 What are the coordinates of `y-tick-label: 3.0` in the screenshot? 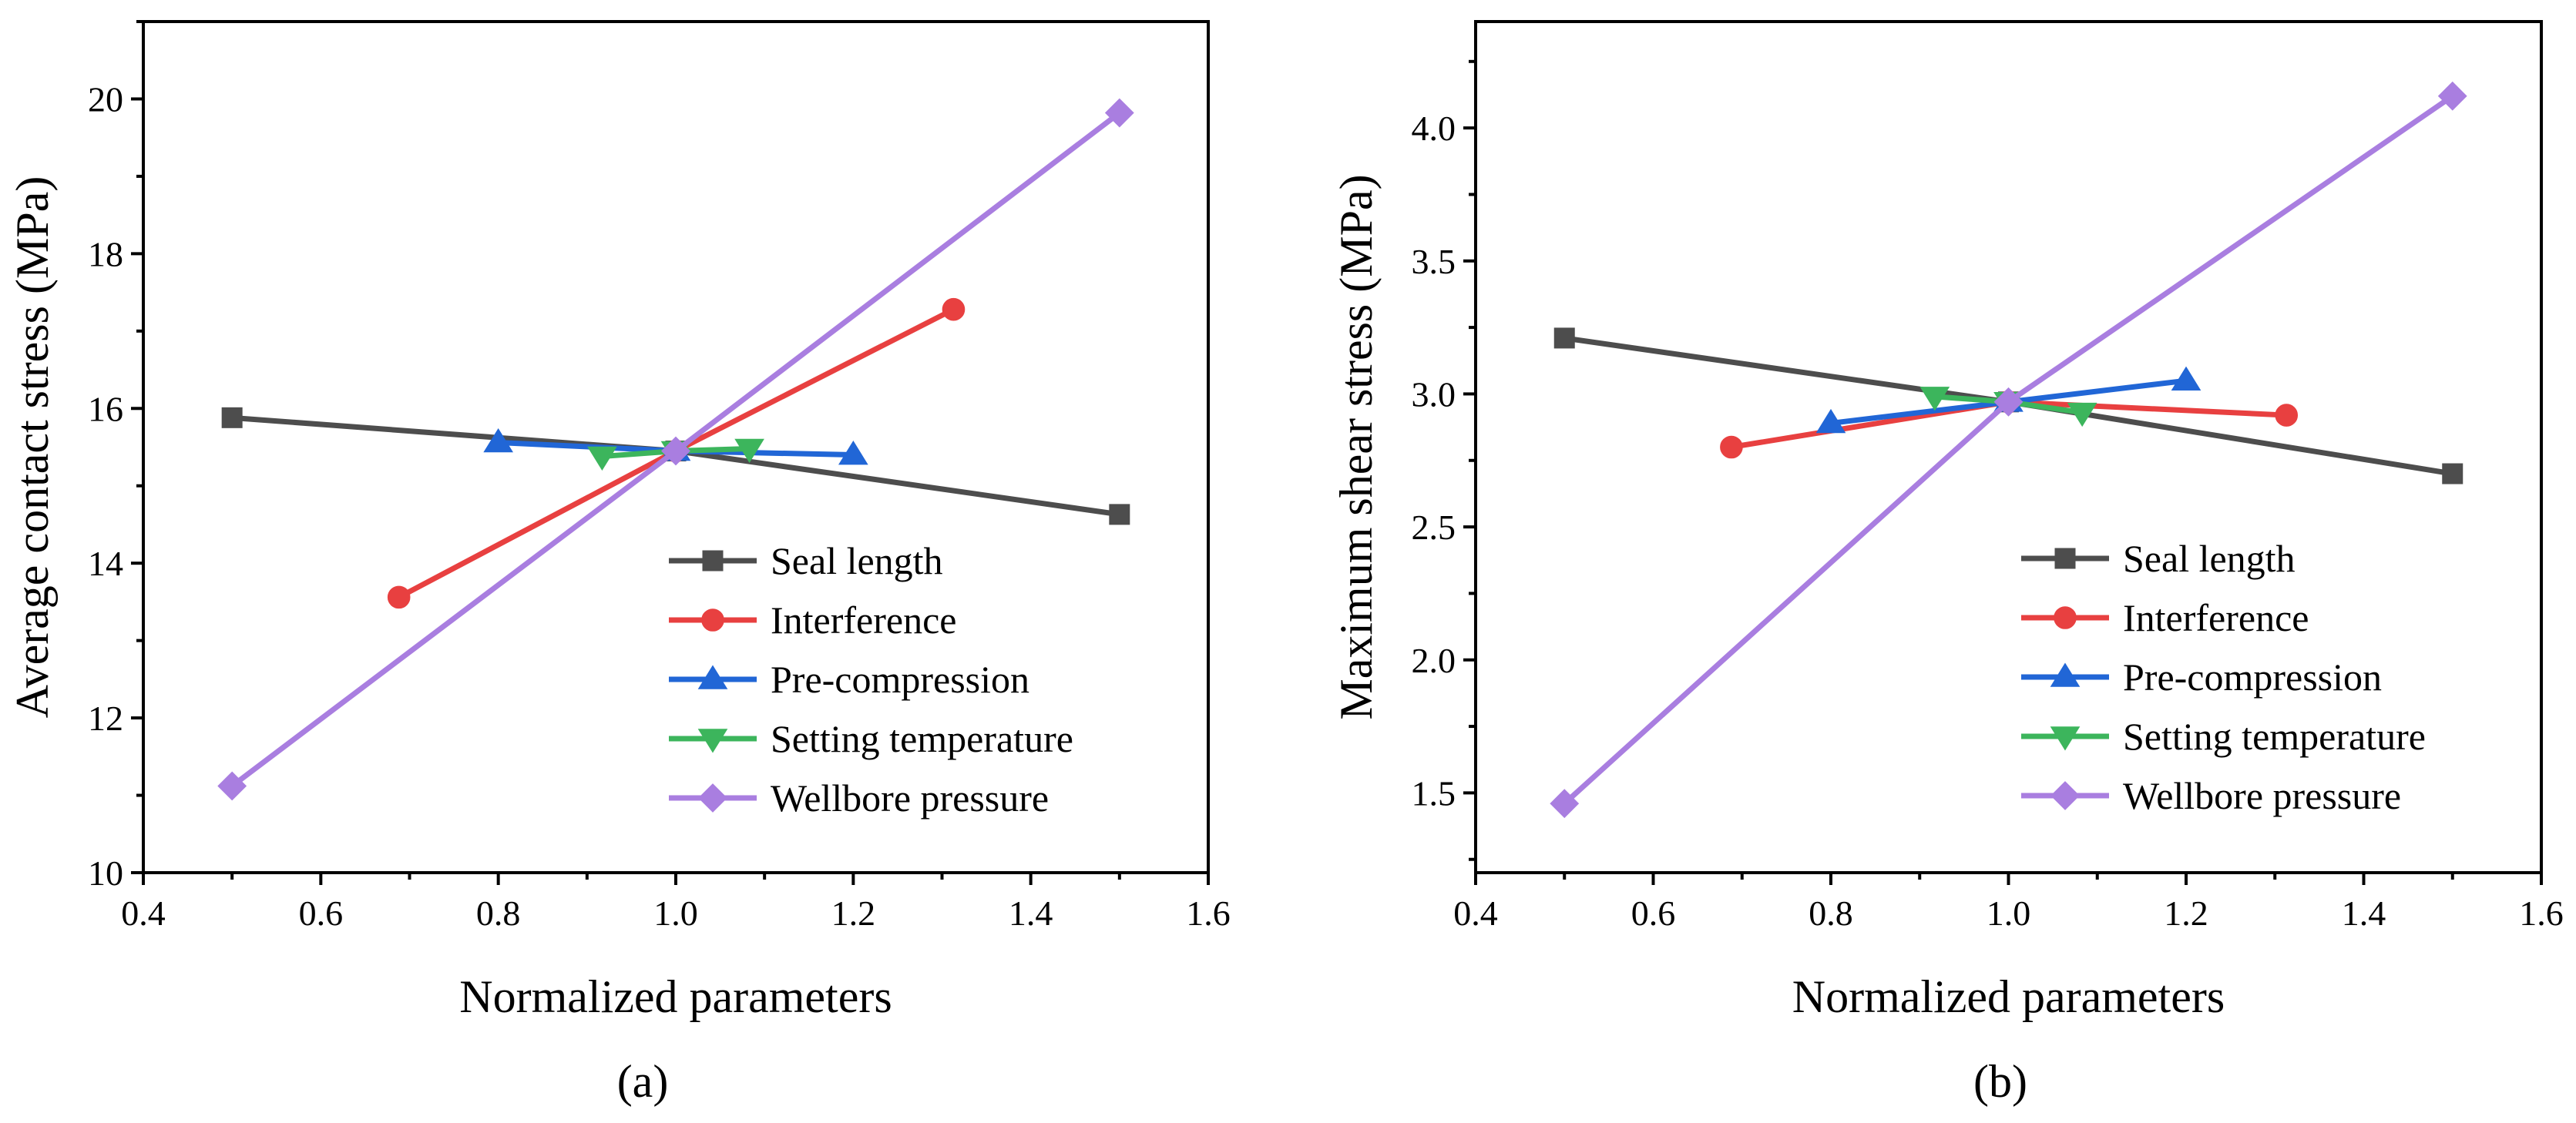 It's located at (1434, 394).